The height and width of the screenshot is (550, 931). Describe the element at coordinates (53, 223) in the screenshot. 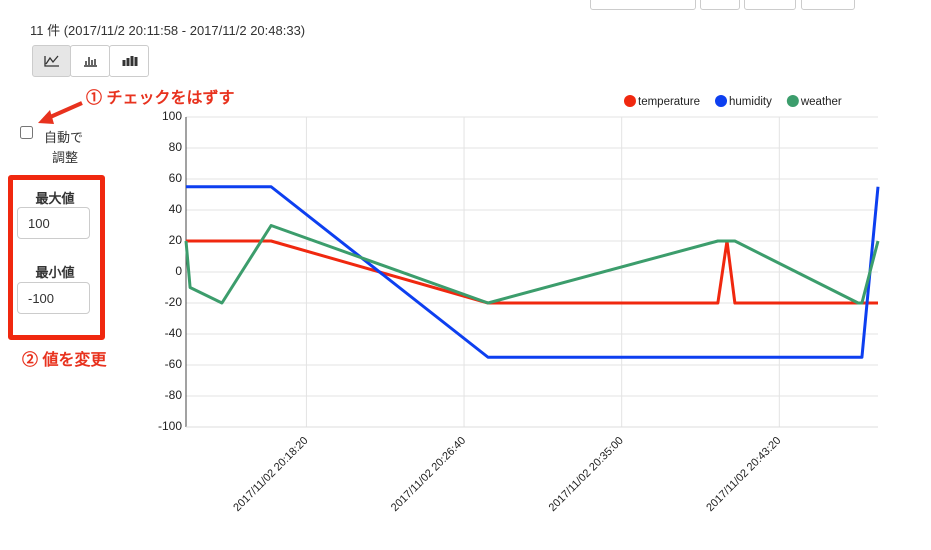

I see `max-input: 100` at that location.